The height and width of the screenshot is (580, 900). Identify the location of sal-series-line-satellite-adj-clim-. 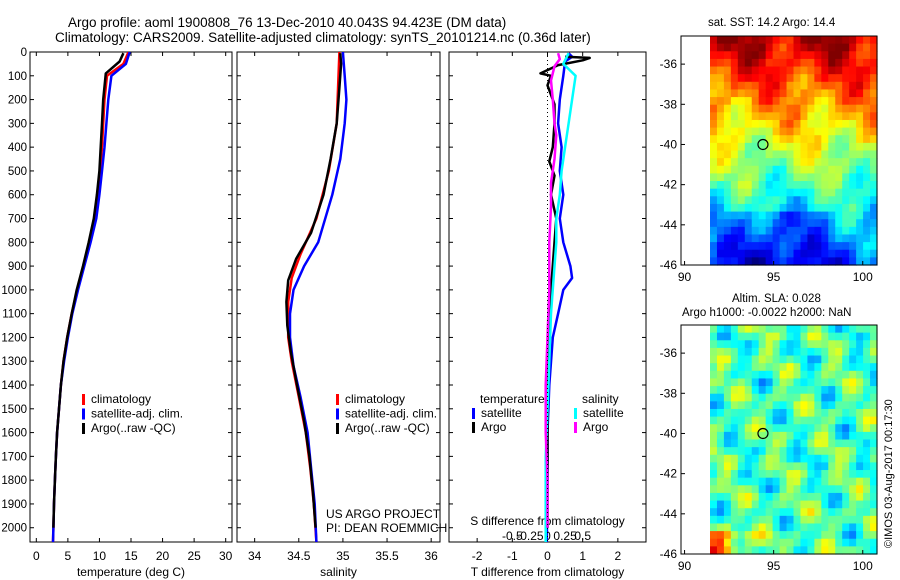
(318, 297).